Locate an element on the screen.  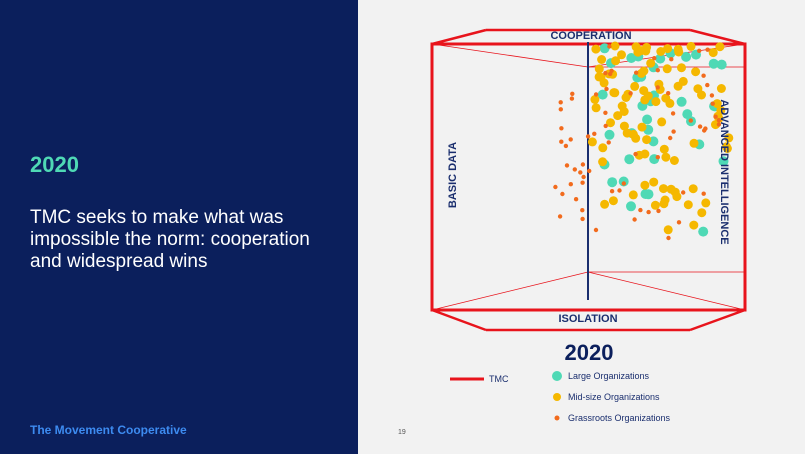
org-dots is located at coordinates (643, 141).